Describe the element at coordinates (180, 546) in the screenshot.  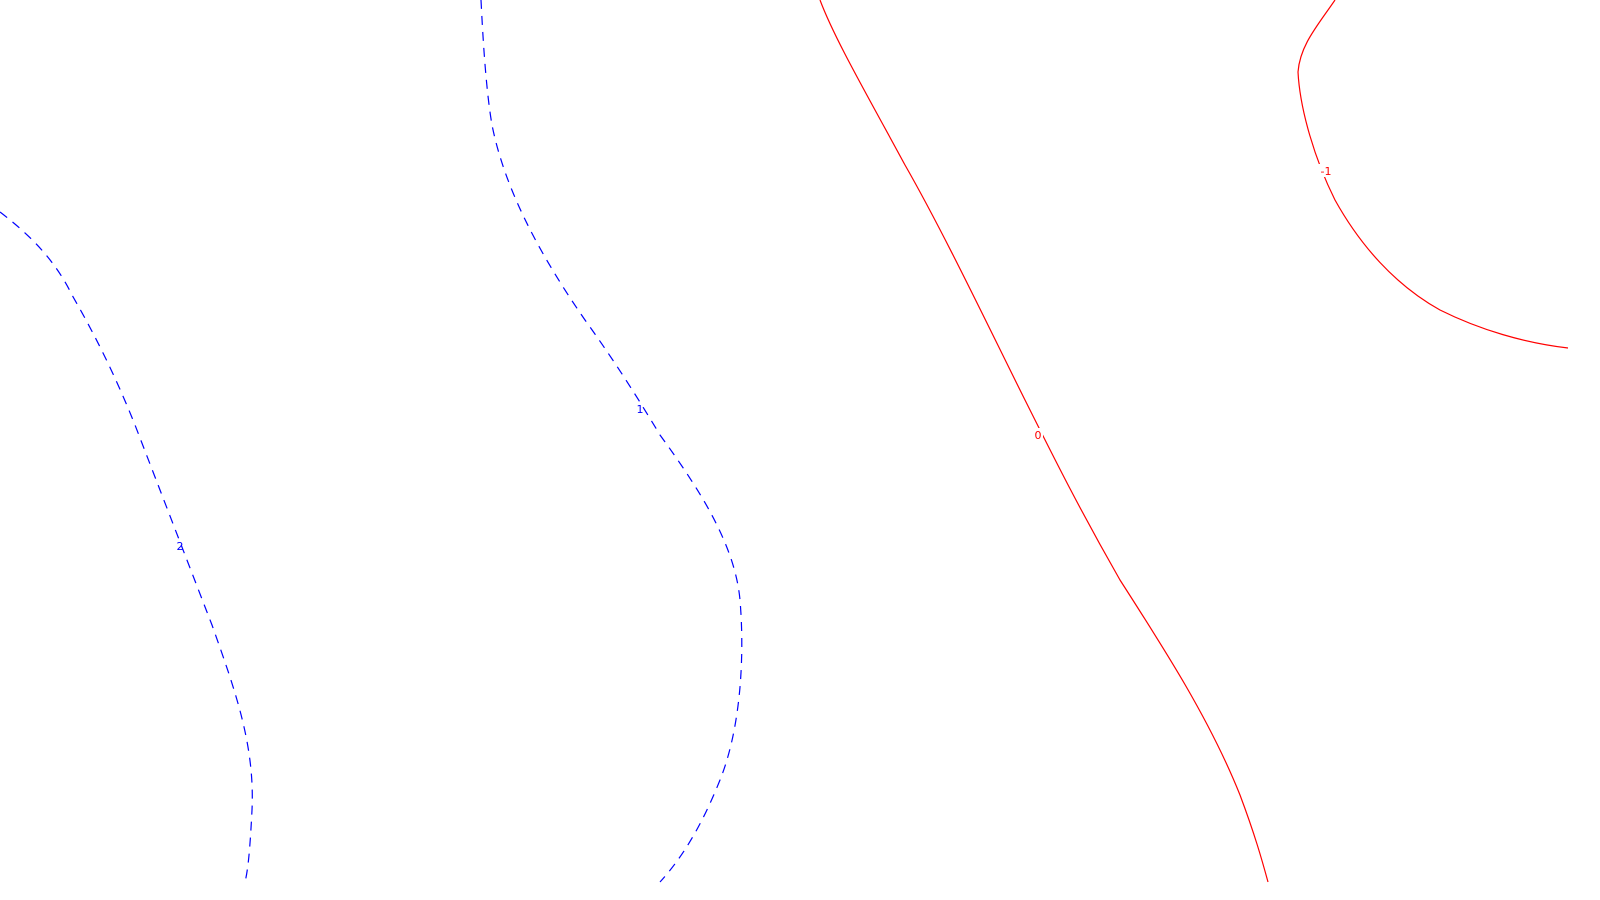
I see `contour-label-2: 2` at that location.